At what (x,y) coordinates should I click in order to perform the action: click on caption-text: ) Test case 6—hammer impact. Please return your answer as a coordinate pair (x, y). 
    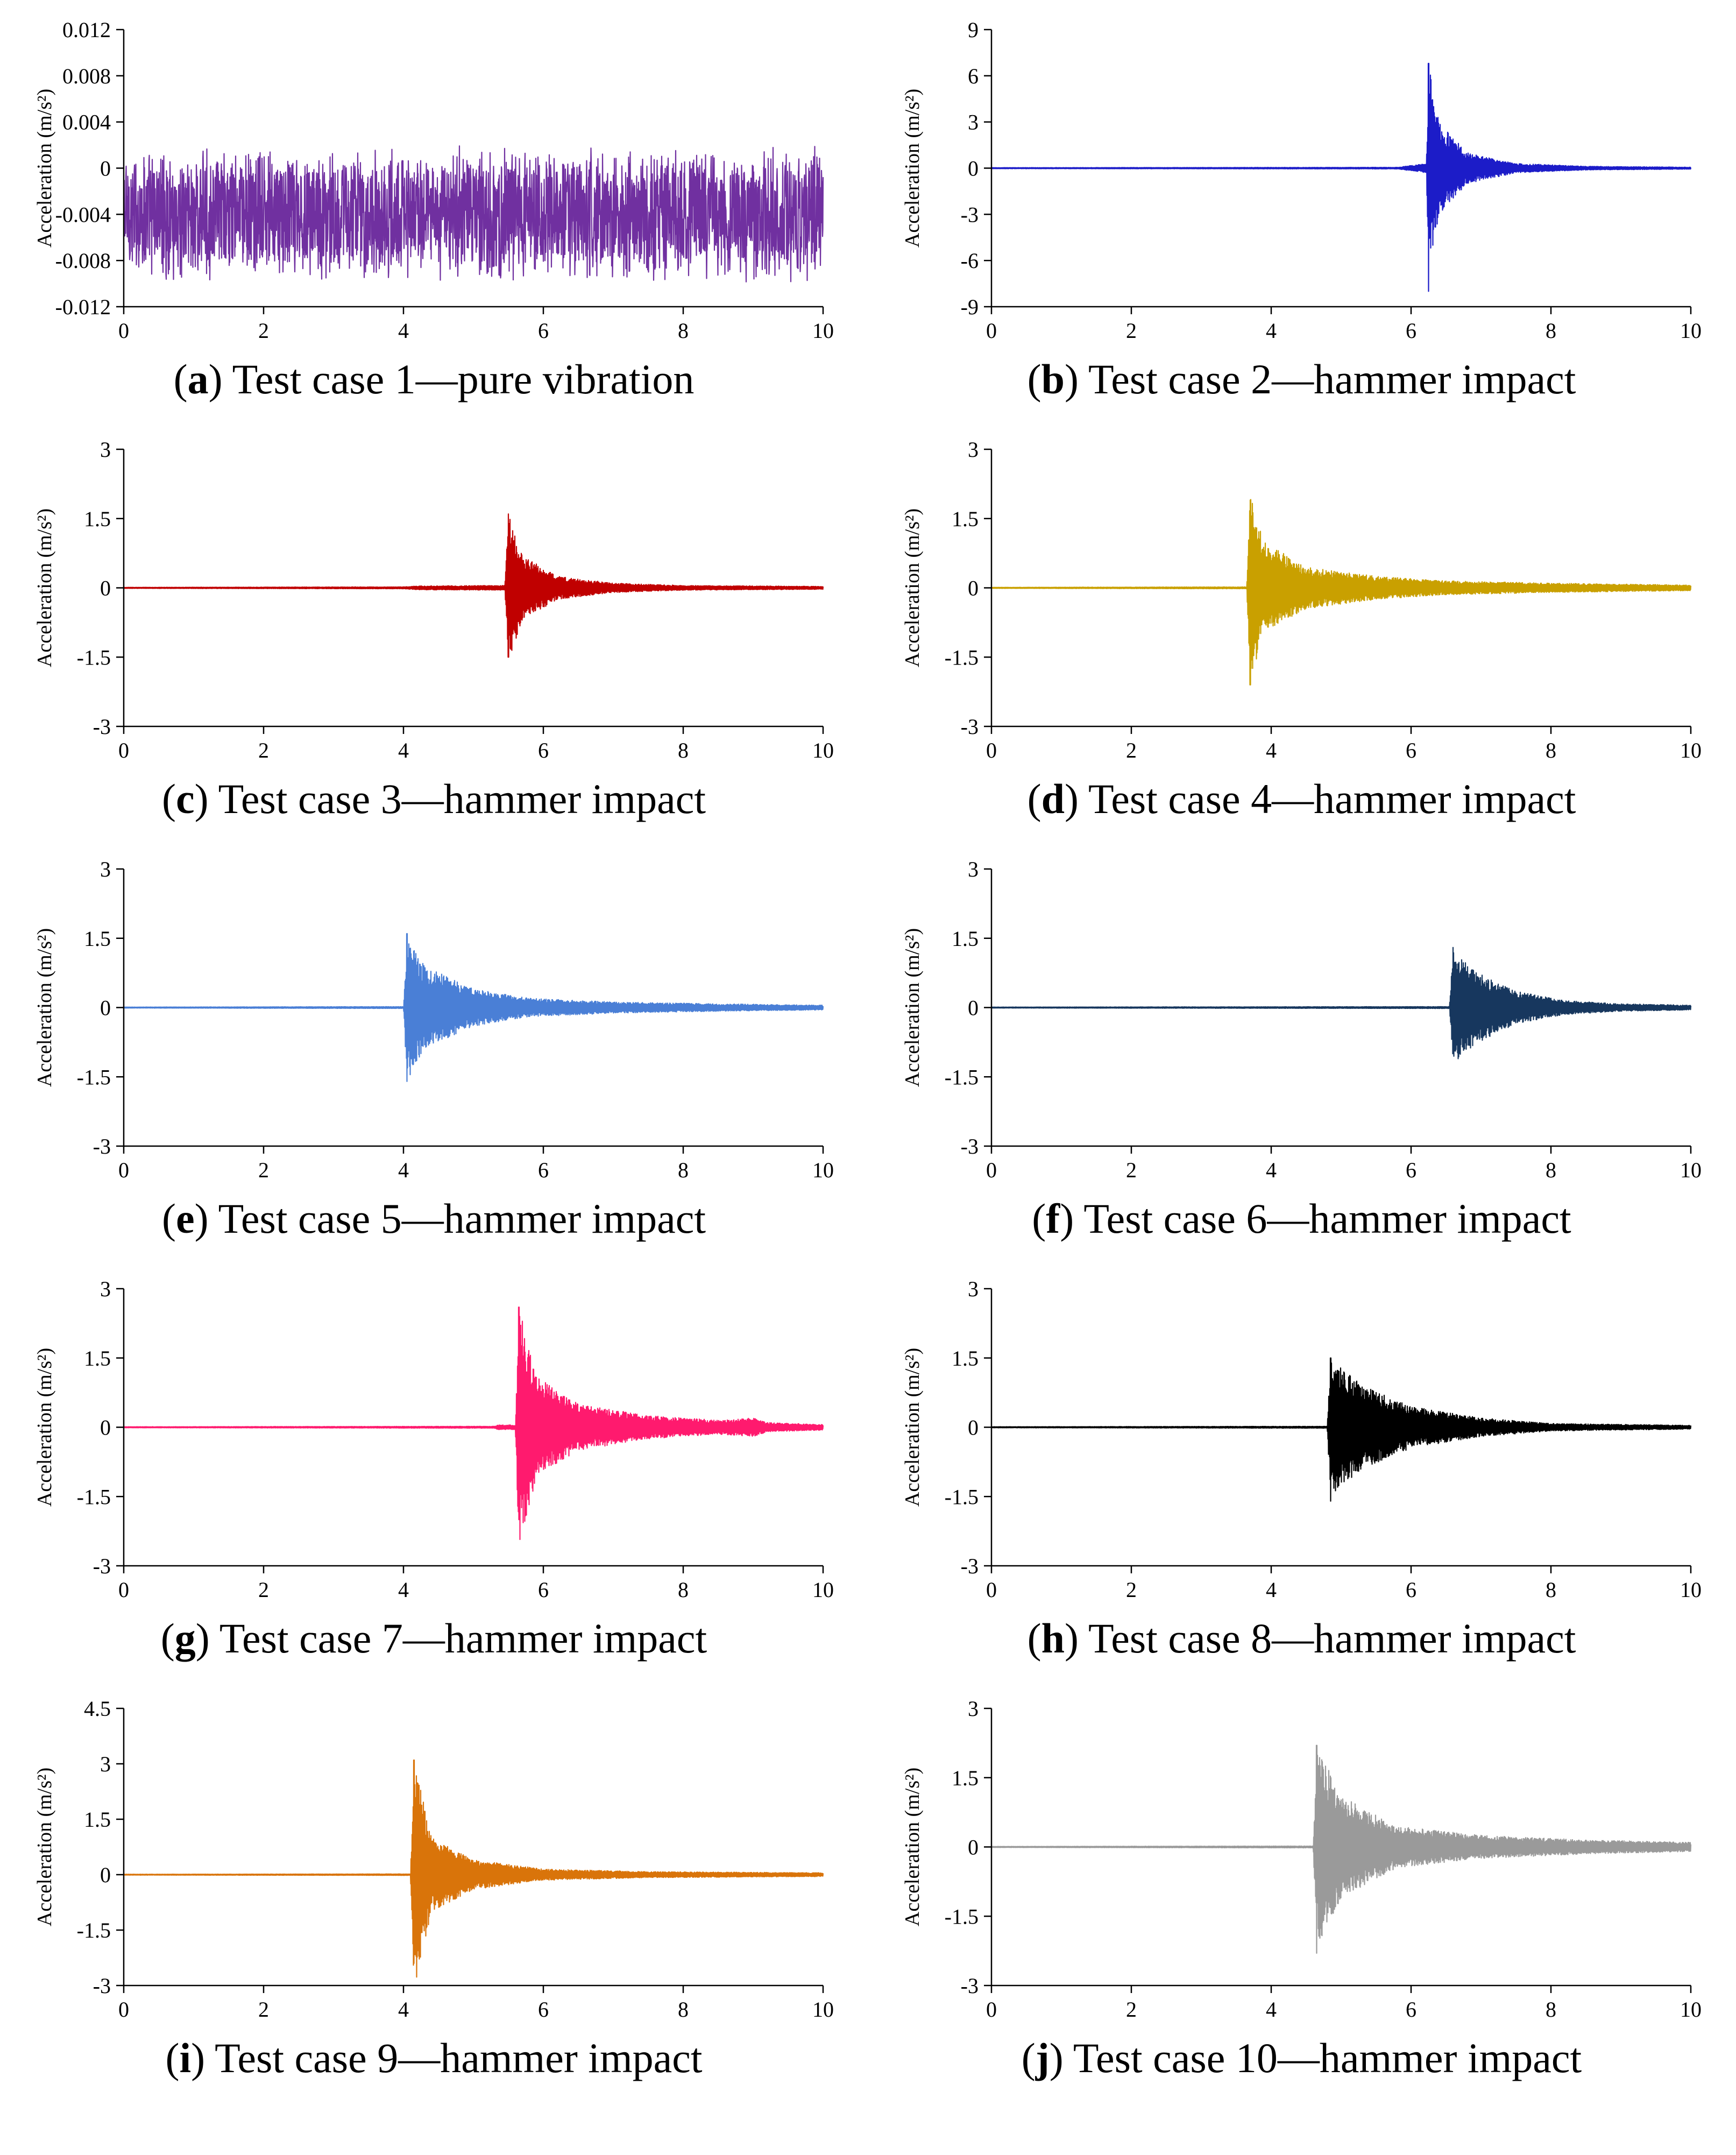
    Looking at the image, I should click on (1315, 1218).